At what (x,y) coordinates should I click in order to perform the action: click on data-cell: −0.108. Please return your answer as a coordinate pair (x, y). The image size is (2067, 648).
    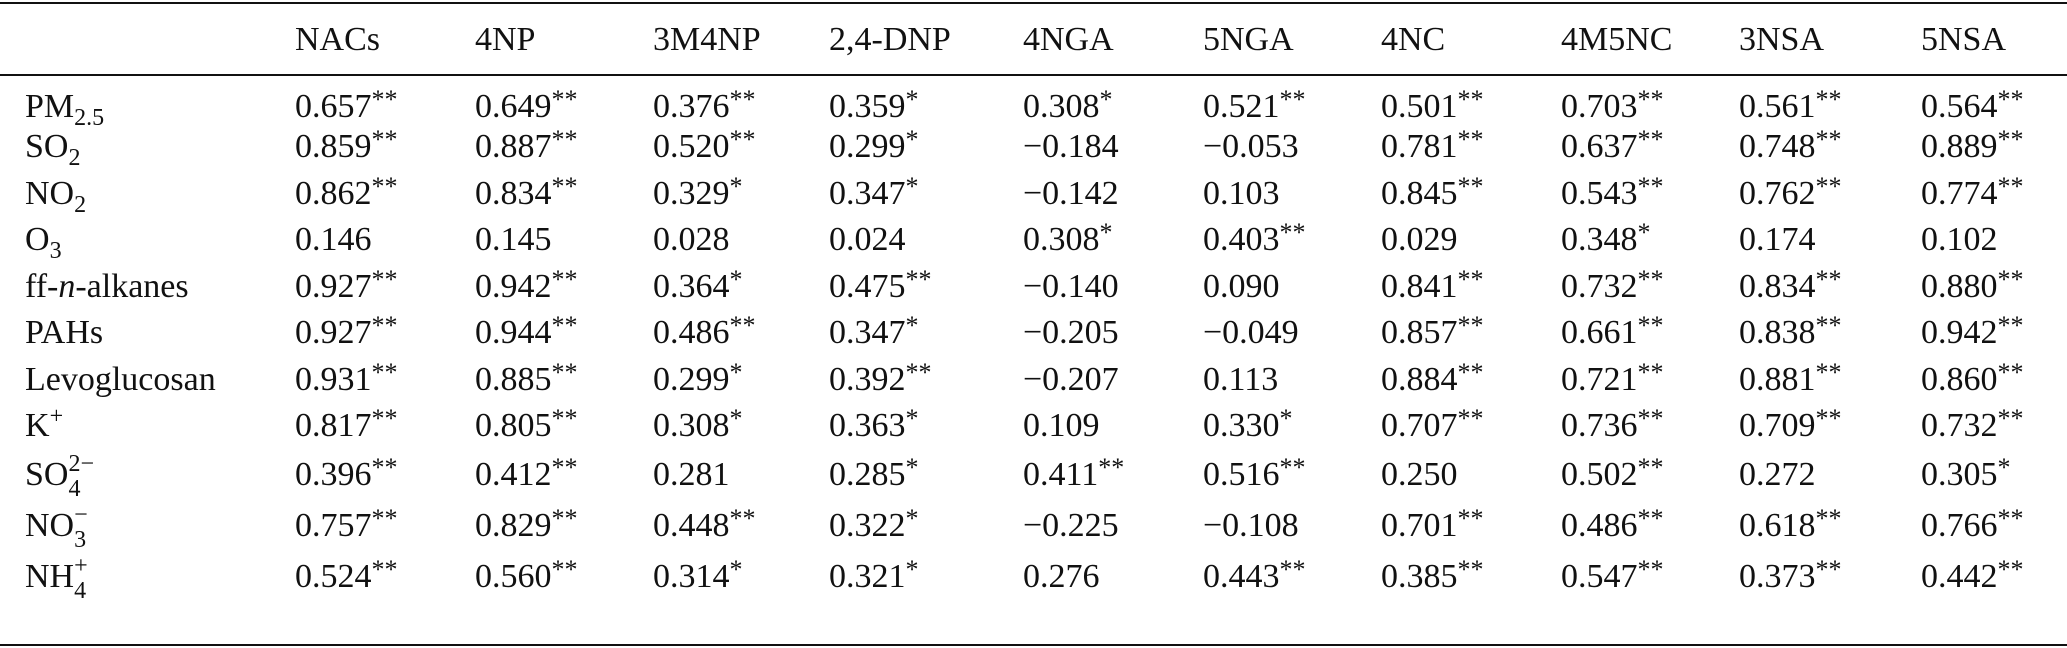
    Looking at the image, I should click on (1292, 526).